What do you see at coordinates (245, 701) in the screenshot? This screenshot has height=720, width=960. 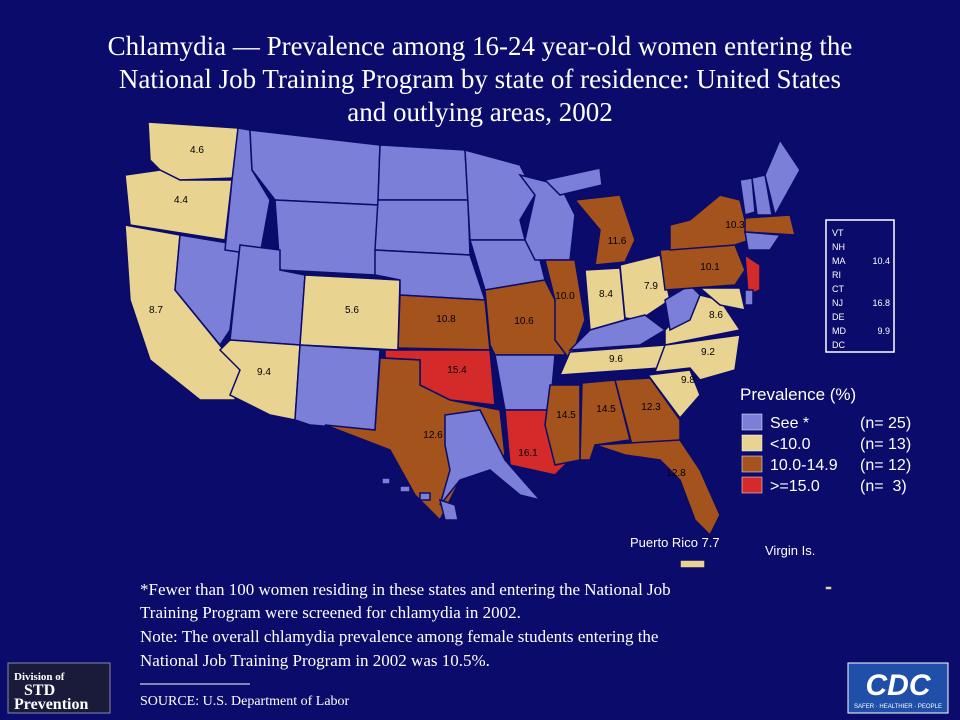 I see `source: SOURCE: U.S. Department of Labor` at bounding box center [245, 701].